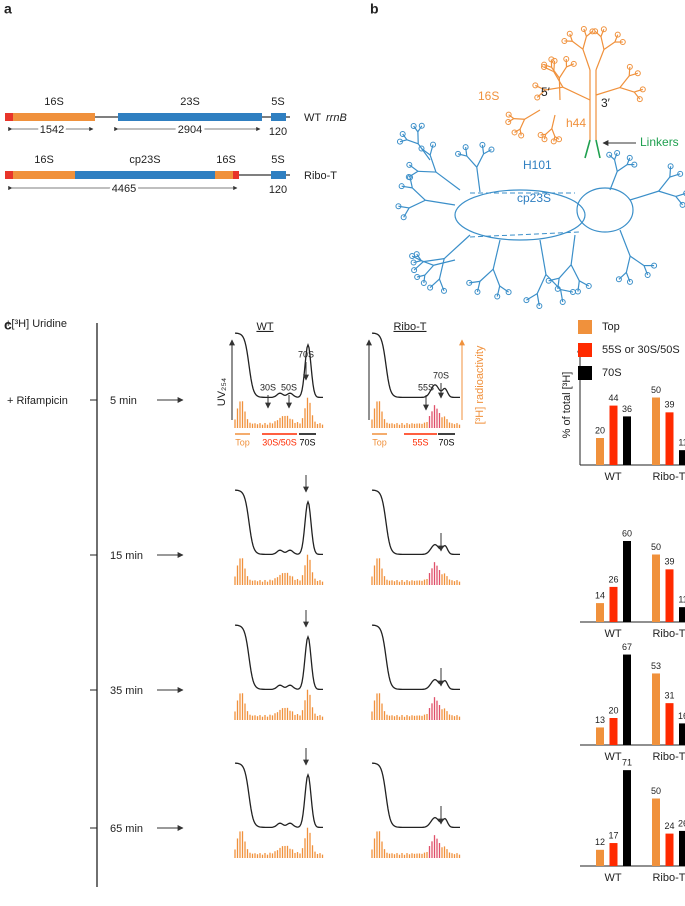 This screenshot has height=906, width=685. Describe the element at coordinates (656, 666) in the screenshot. I see `bar-value: 53` at that location.